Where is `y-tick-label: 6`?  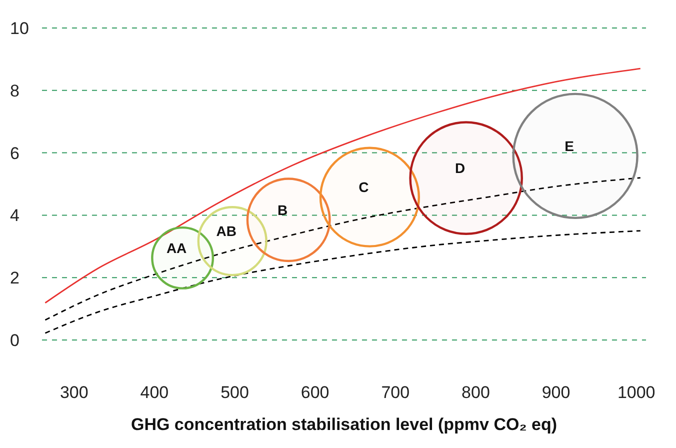 y-tick-label: 6 is located at coordinates (15, 153).